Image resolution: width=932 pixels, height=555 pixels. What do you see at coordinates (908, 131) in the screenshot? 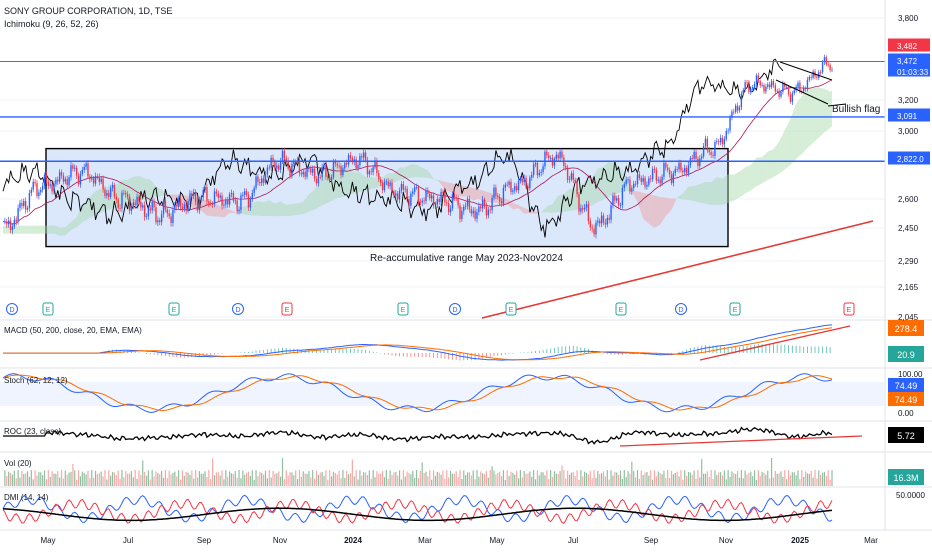
I see `price-tick: 3,000` at bounding box center [908, 131].